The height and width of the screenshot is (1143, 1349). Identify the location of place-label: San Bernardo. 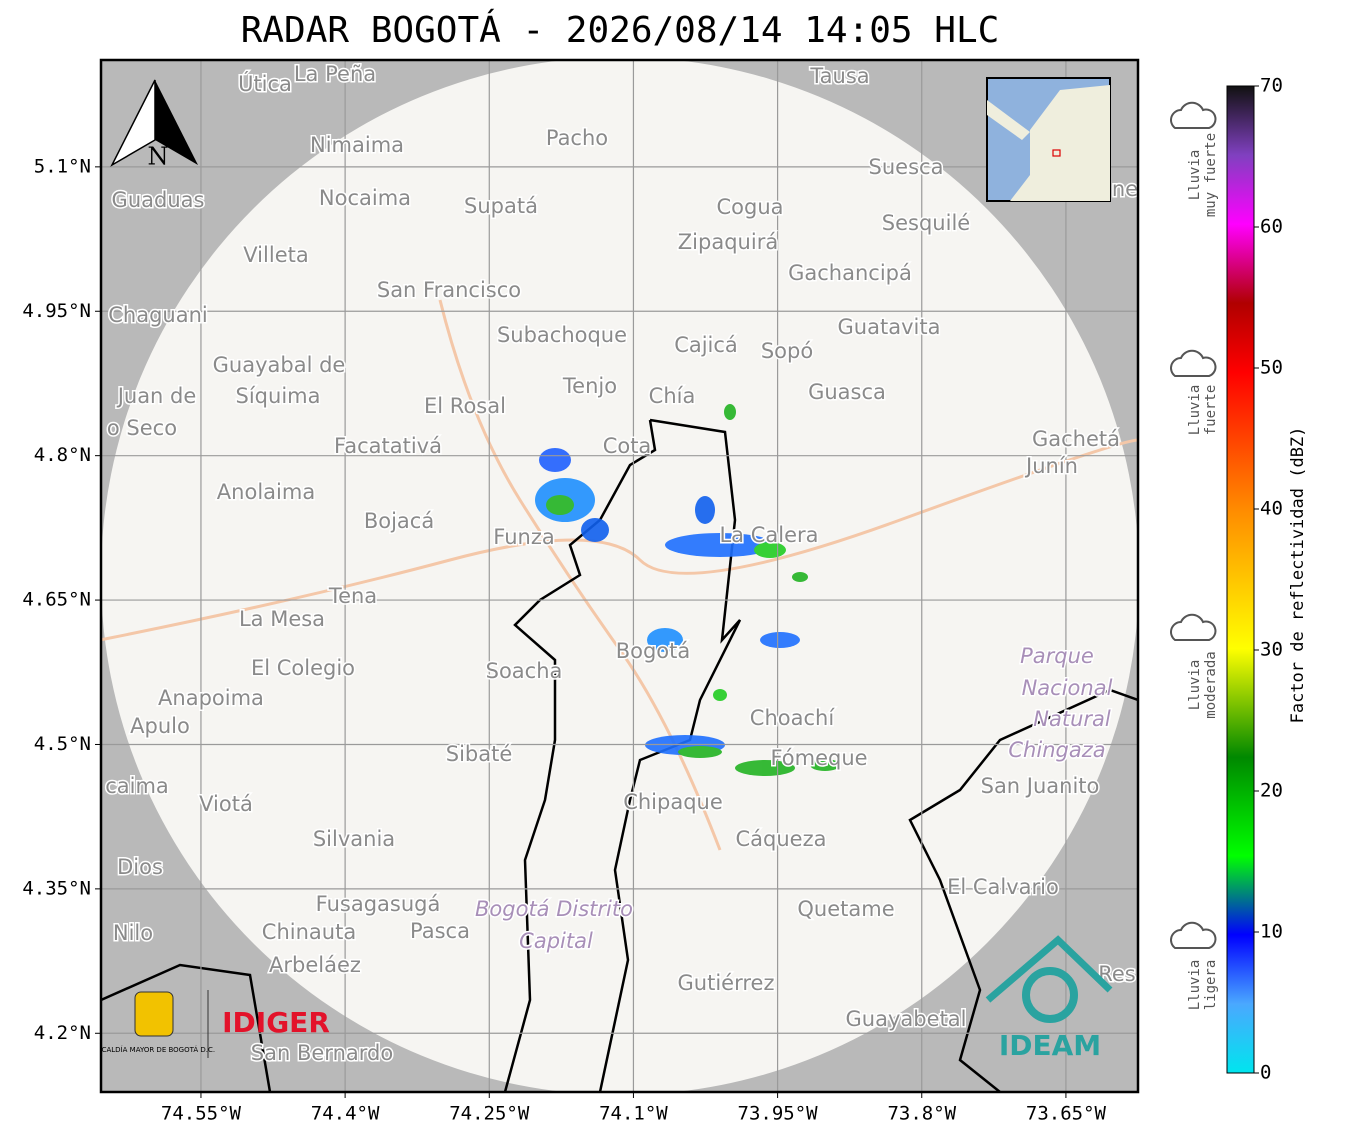
(322, 1053).